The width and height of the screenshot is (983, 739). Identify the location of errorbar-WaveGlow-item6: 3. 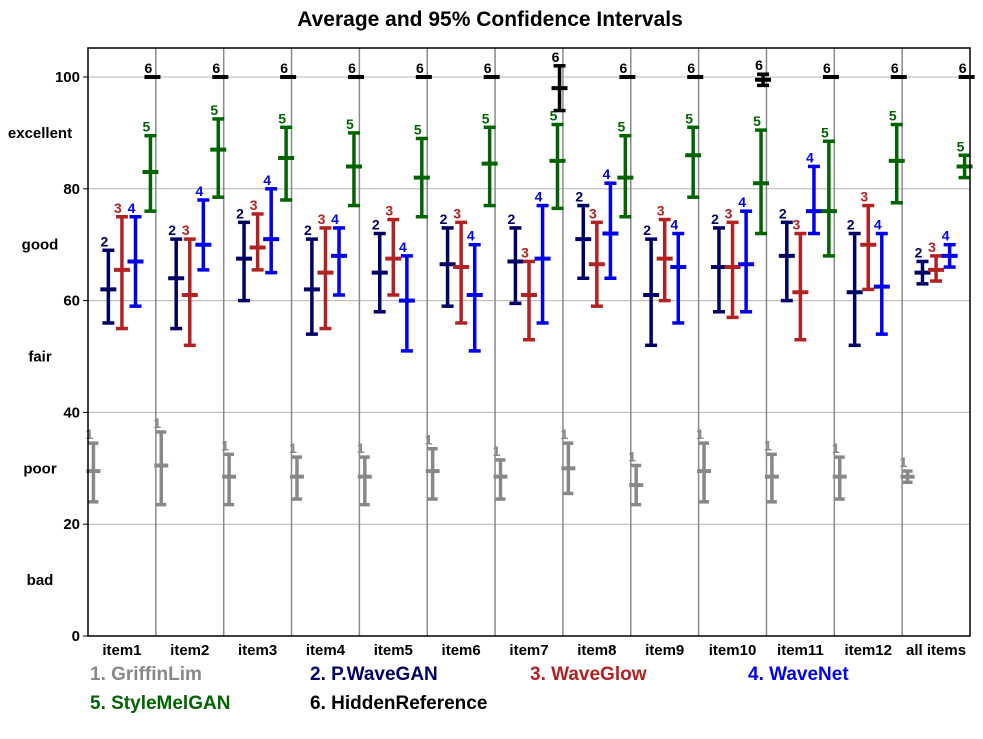
(461, 265).